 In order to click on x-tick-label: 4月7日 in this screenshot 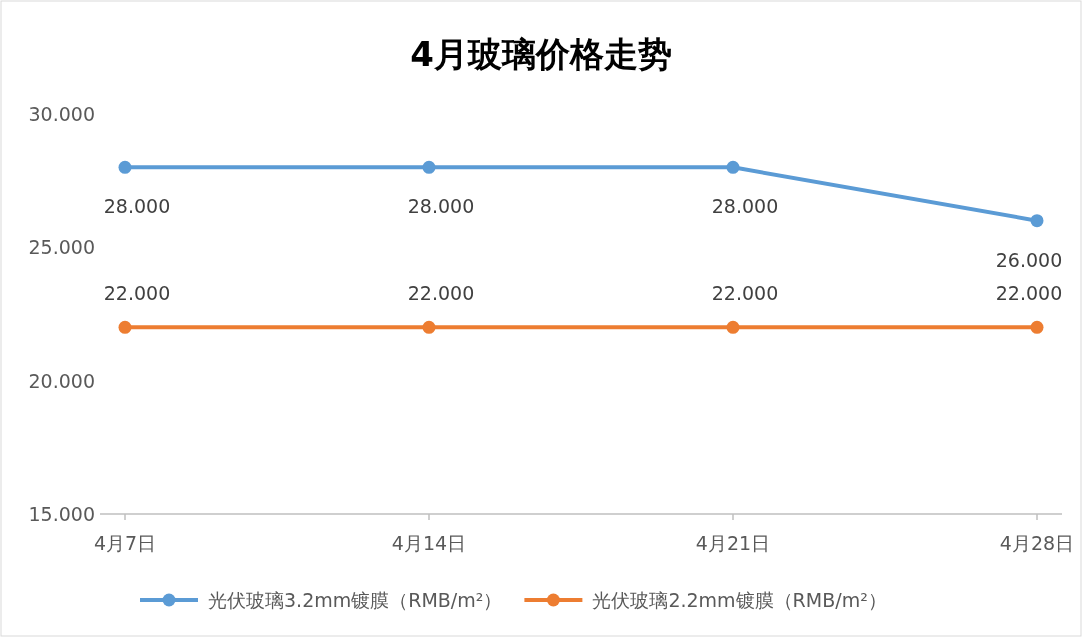, I will do `click(125, 543)`.